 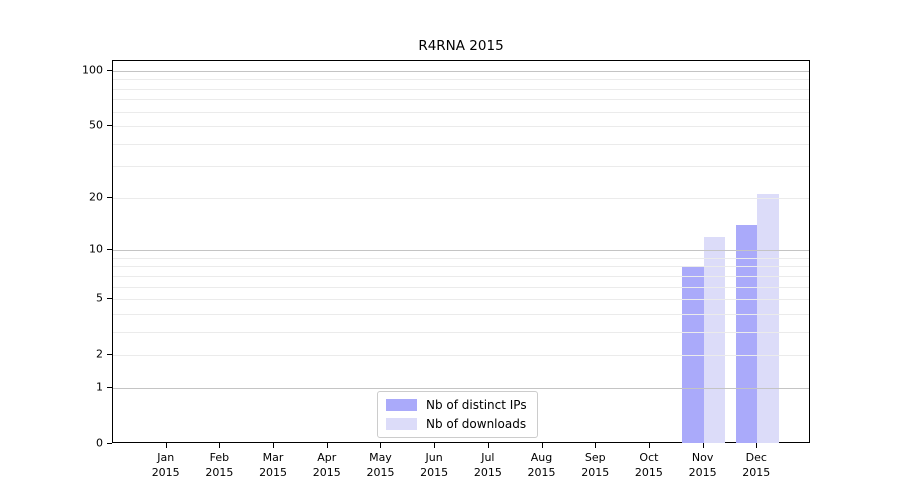 What do you see at coordinates (476, 405) in the screenshot?
I see `legend-label-distinct-ips: Nb of distinct IPs` at bounding box center [476, 405].